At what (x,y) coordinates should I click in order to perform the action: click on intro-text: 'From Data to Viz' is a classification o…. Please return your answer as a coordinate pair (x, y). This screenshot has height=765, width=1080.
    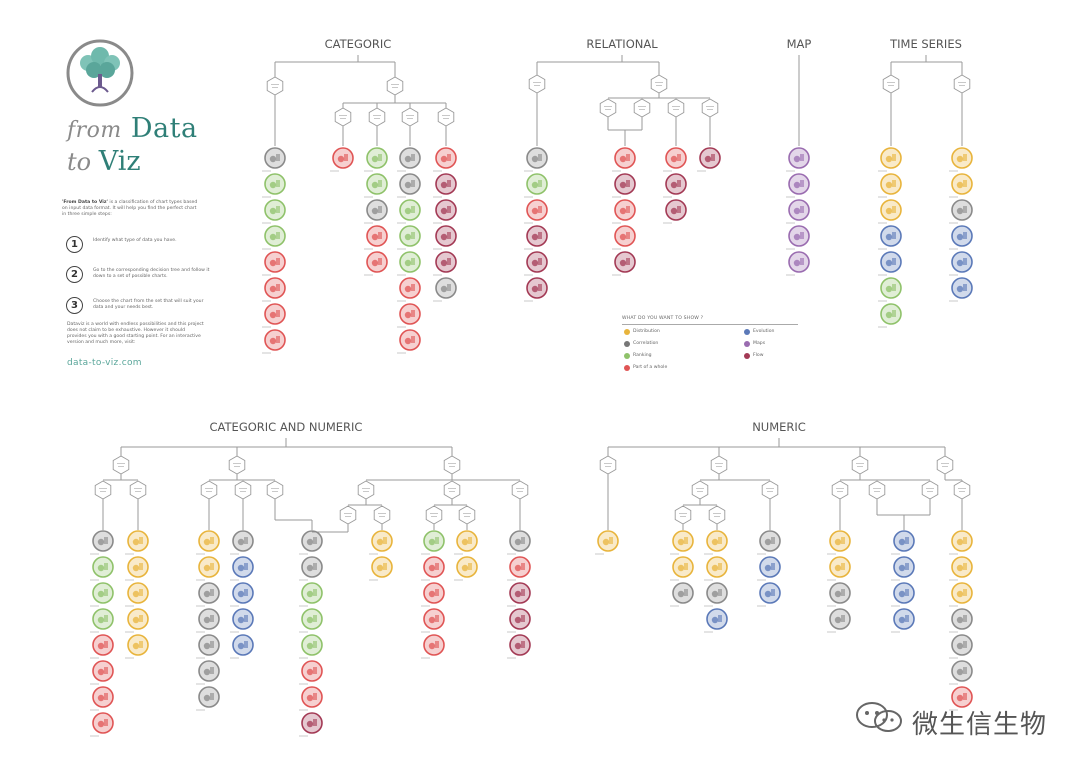
    Looking at the image, I should click on (130, 208).